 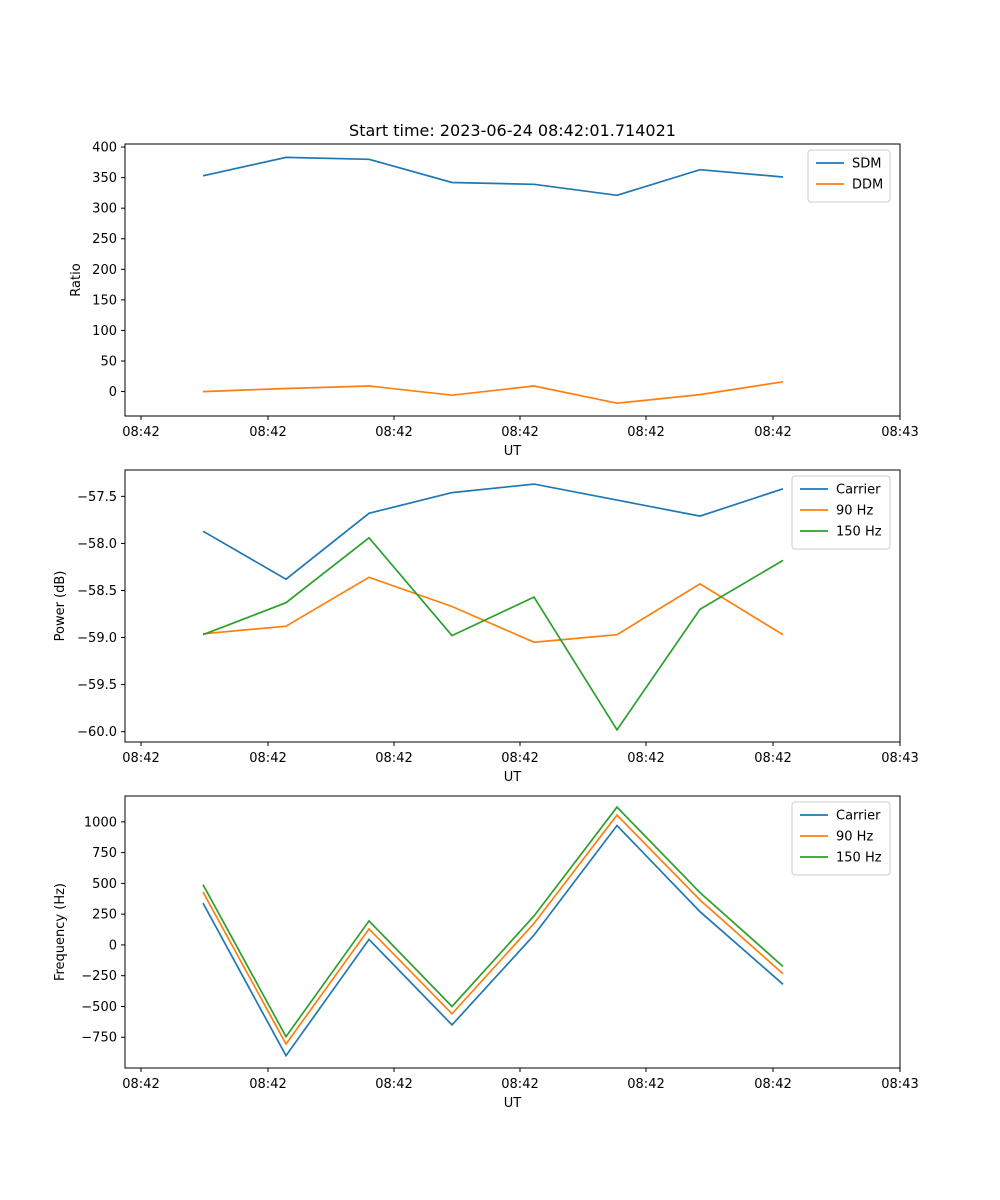 I want to click on y-tick-label: −58.5, so click(x=97, y=591).